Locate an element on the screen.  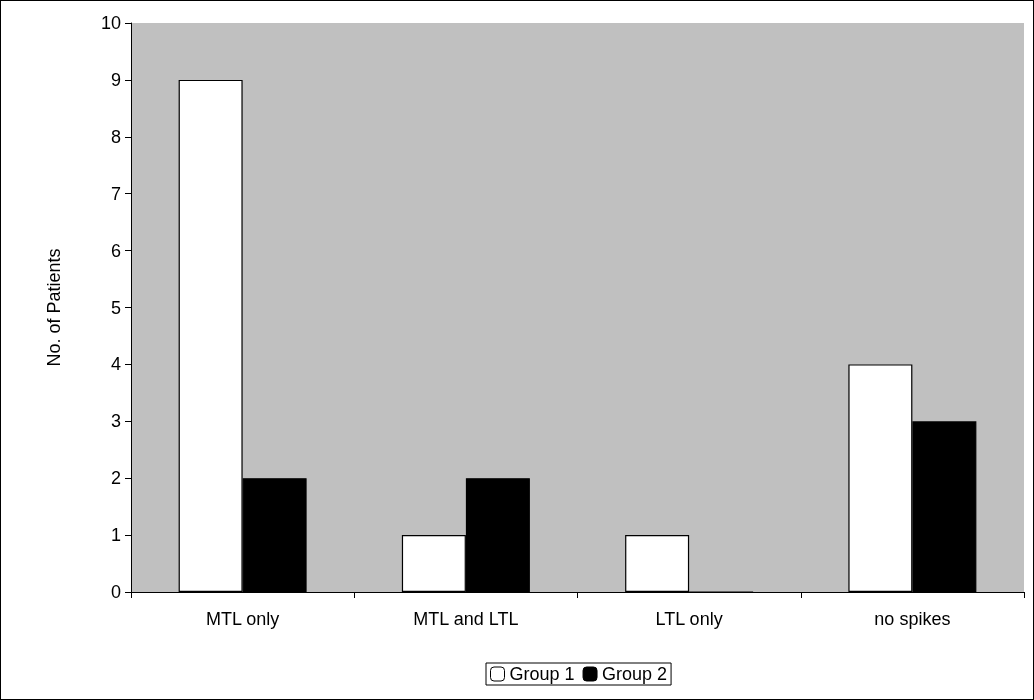
x-tick-label: MTL and LTL is located at coordinates (466, 619).